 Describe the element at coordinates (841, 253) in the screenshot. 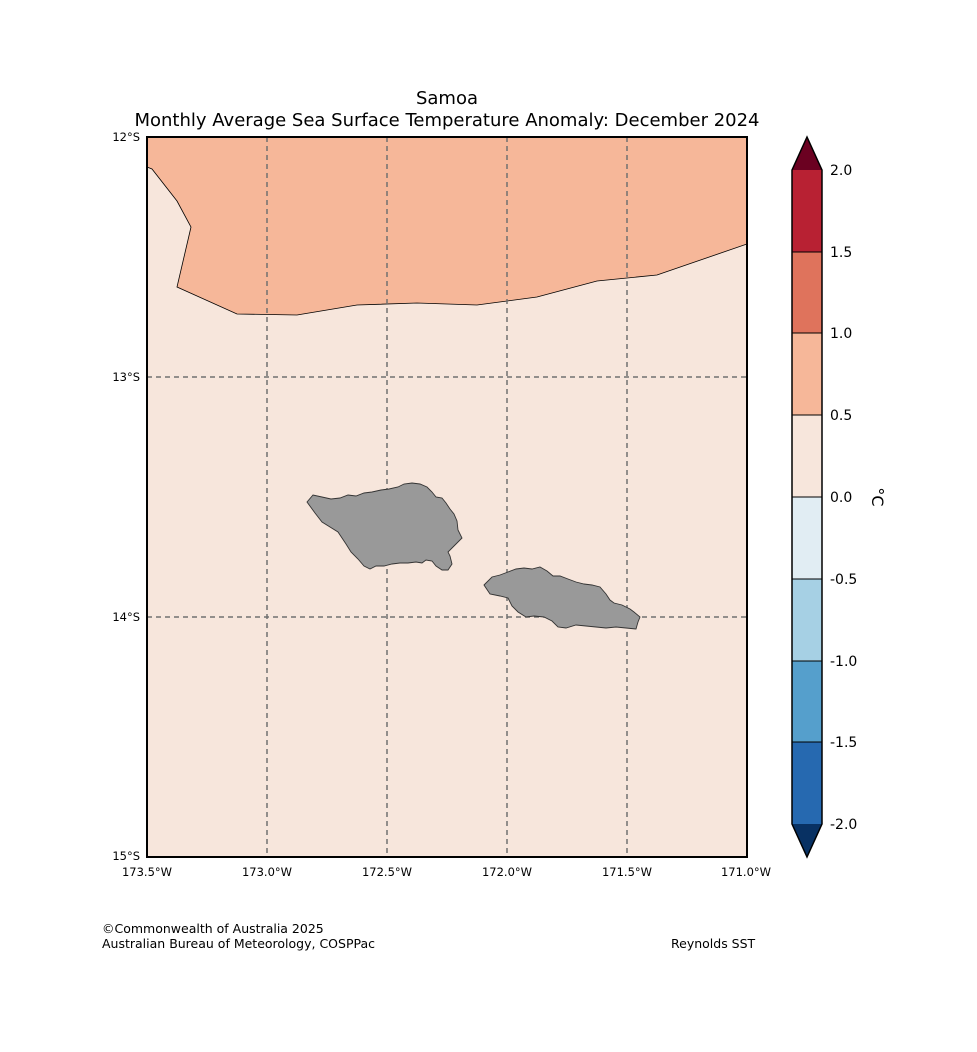

I see `colorbar-tick-label: 1.5` at that location.